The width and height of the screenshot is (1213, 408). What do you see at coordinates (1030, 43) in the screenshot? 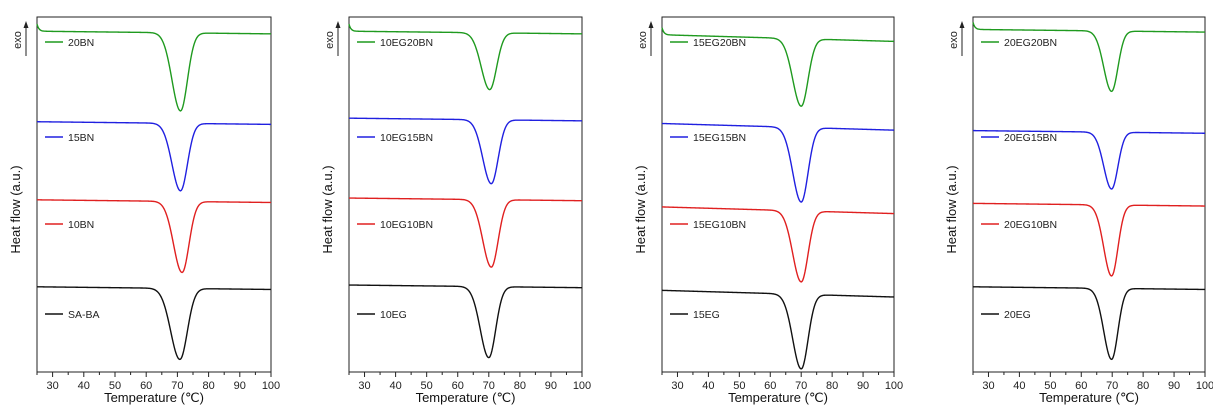
I see `legend-label: 20EG20BN` at bounding box center [1030, 43].